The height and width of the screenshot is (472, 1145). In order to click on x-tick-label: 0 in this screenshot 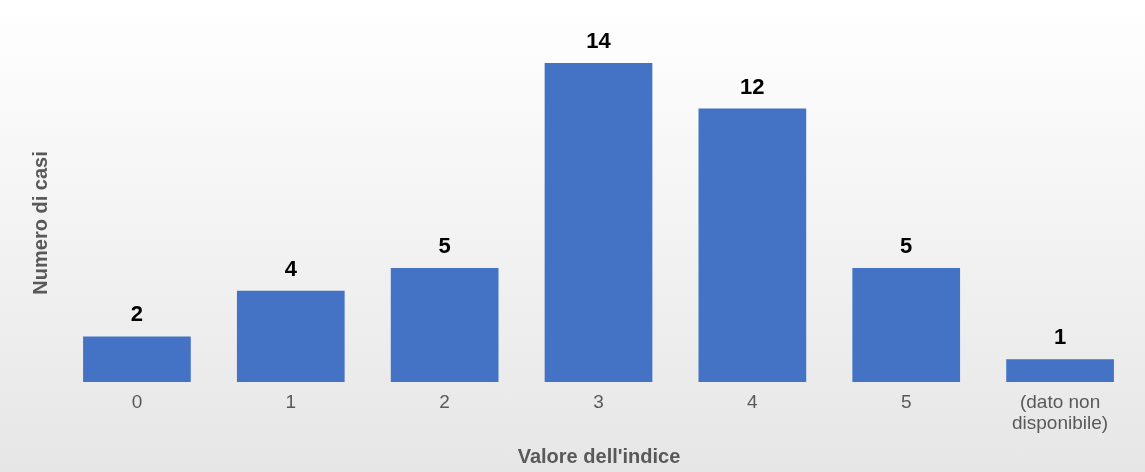, I will do `click(137, 401)`.